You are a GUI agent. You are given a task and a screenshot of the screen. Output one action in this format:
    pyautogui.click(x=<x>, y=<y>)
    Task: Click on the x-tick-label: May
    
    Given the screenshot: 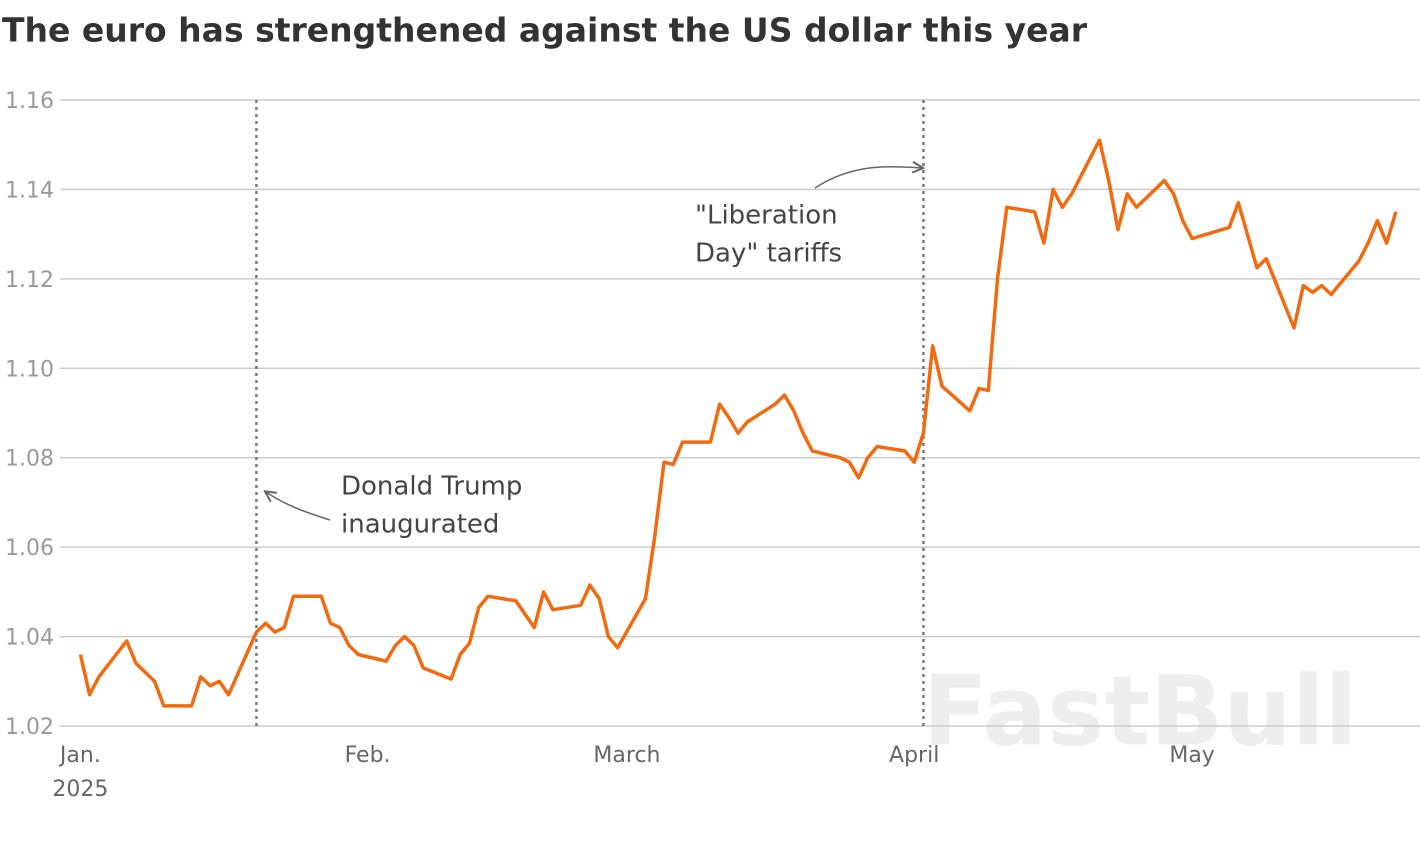 What is the action you would take?
    pyautogui.click(x=1191, y=755)
    